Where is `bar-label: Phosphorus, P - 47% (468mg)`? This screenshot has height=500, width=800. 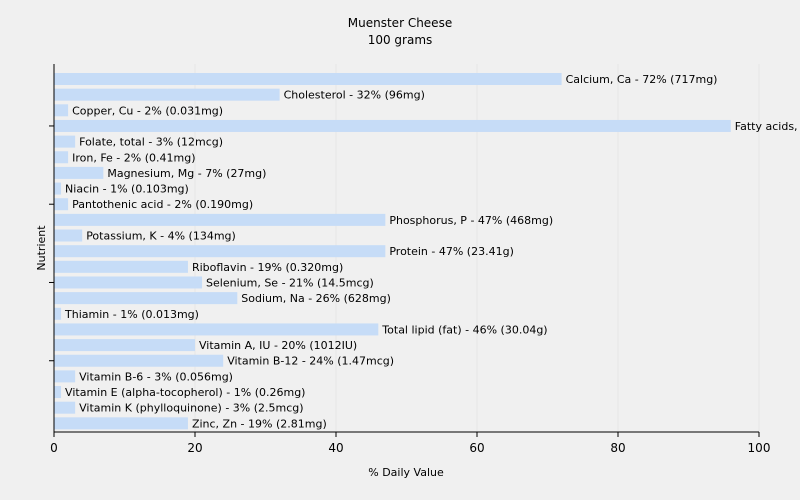
bar-label: Phosphorus, P - 47% (468mg) is located at coordinates (471, 220).